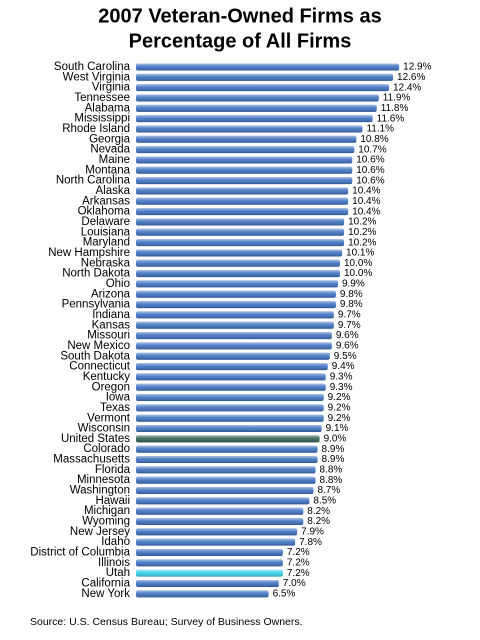 The height and width of the screenshot is (640, 480). Describe the element at coordinates (106, 243) in the screenshot. I see `y-tick-label: Maryland` at that location.